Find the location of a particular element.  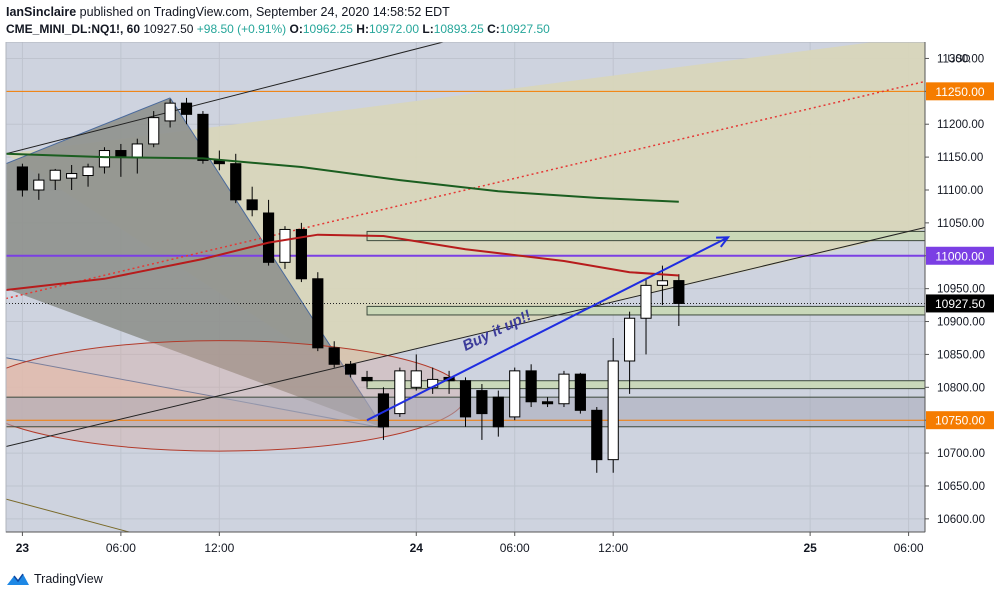

author-name: IanSinclaire is located at coordinates (41, 12).